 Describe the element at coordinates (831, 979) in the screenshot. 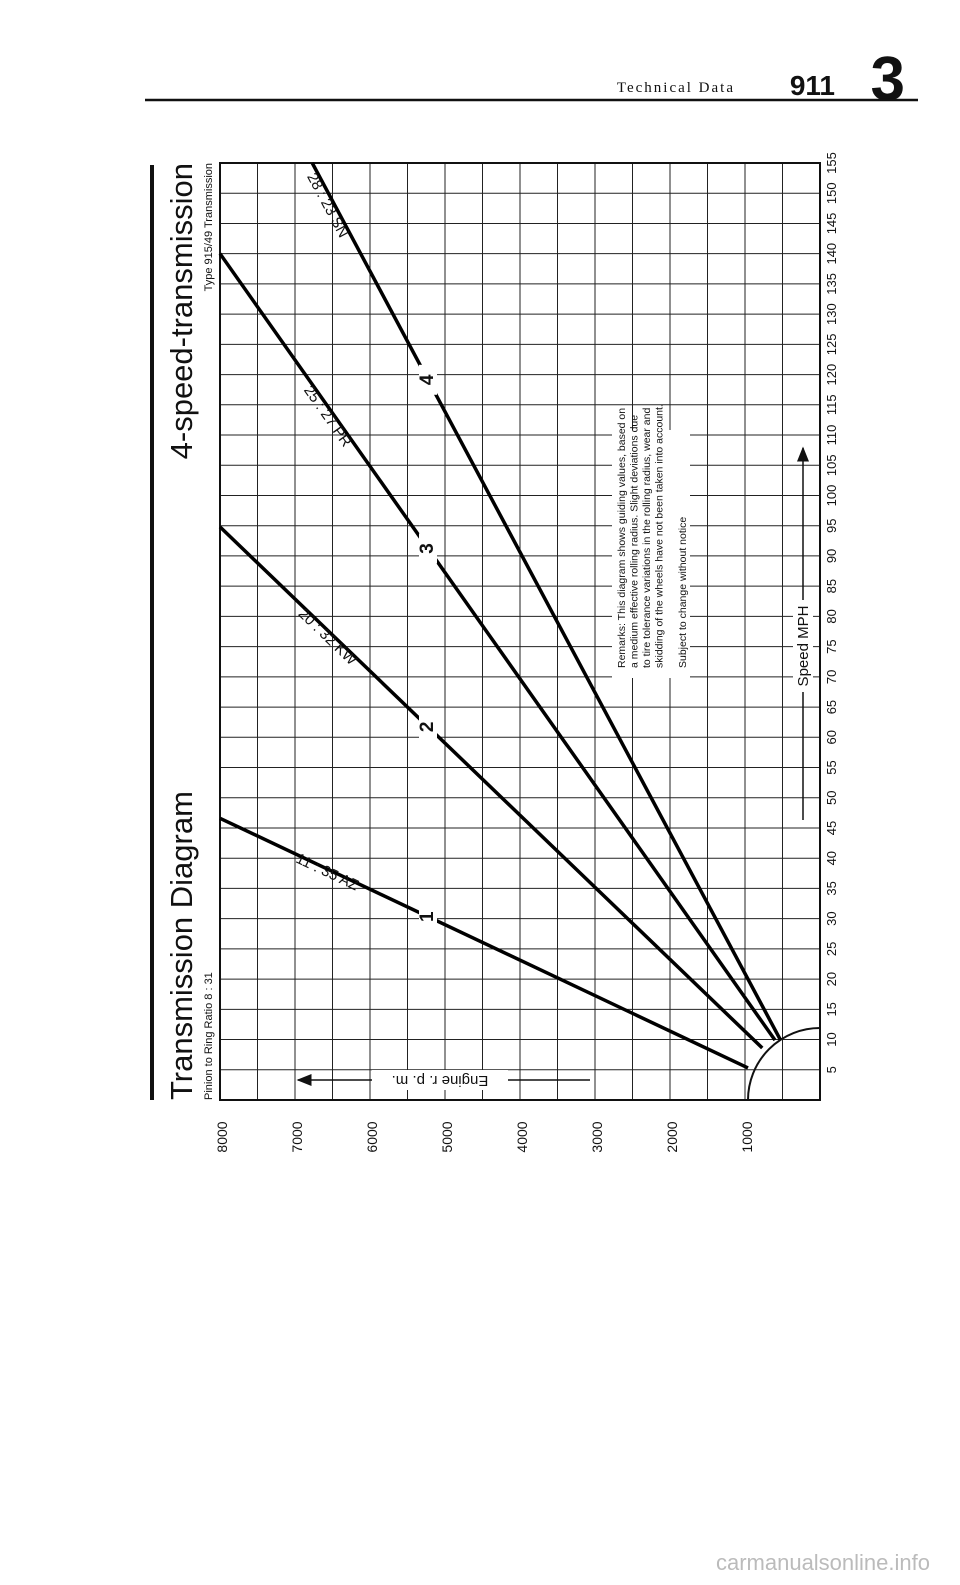

I see `x-tick-label: 20` at that location.